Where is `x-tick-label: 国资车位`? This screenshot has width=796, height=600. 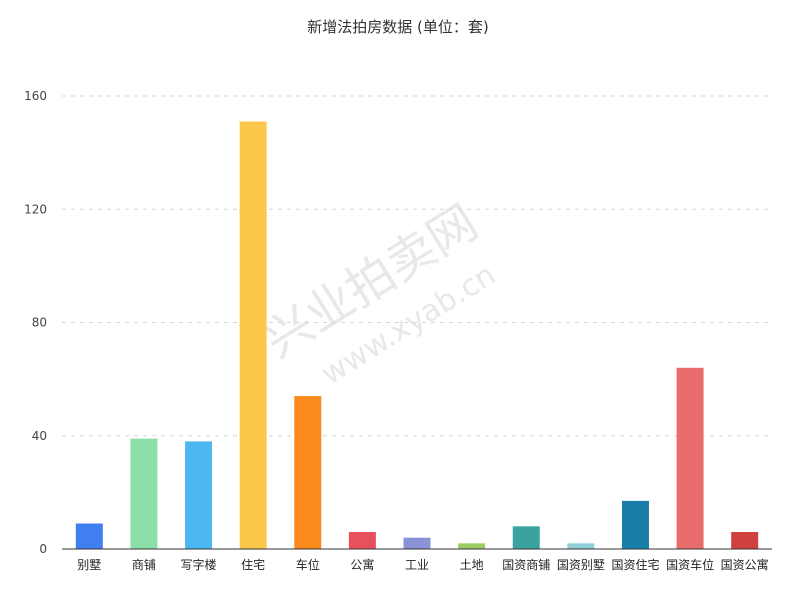
x-tick-label: 国资车位 is located at coordinates (690, 564).